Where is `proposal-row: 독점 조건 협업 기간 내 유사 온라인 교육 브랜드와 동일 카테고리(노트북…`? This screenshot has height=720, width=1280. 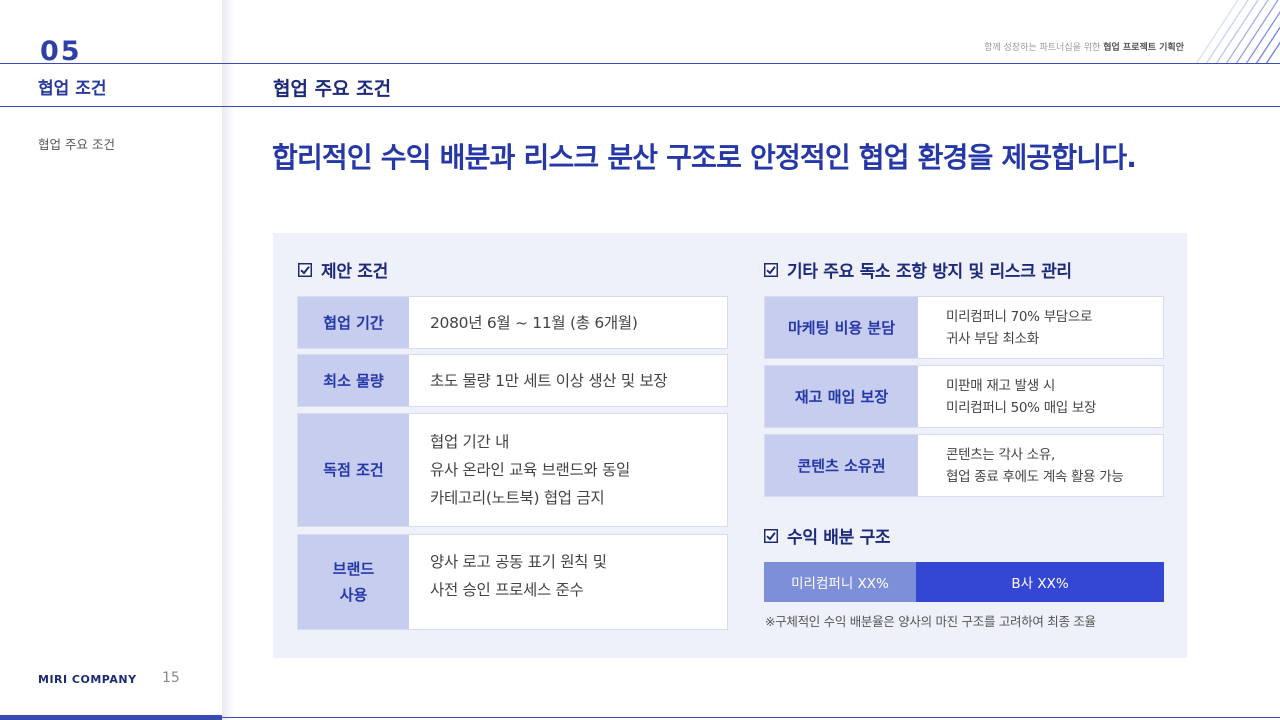 proposal-row: 독점 조건 협업 기간 내 유사 온라인 교육 브랜드와 동일 카테고리(노트북… is located at coordinates (512, 470).